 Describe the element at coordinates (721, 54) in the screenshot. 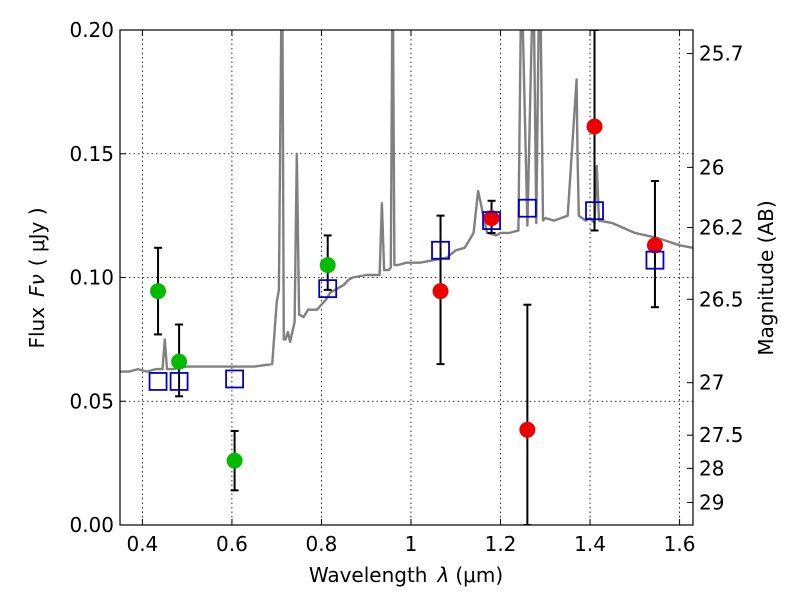

I see `y2-tick-label: 25.7` at that location.